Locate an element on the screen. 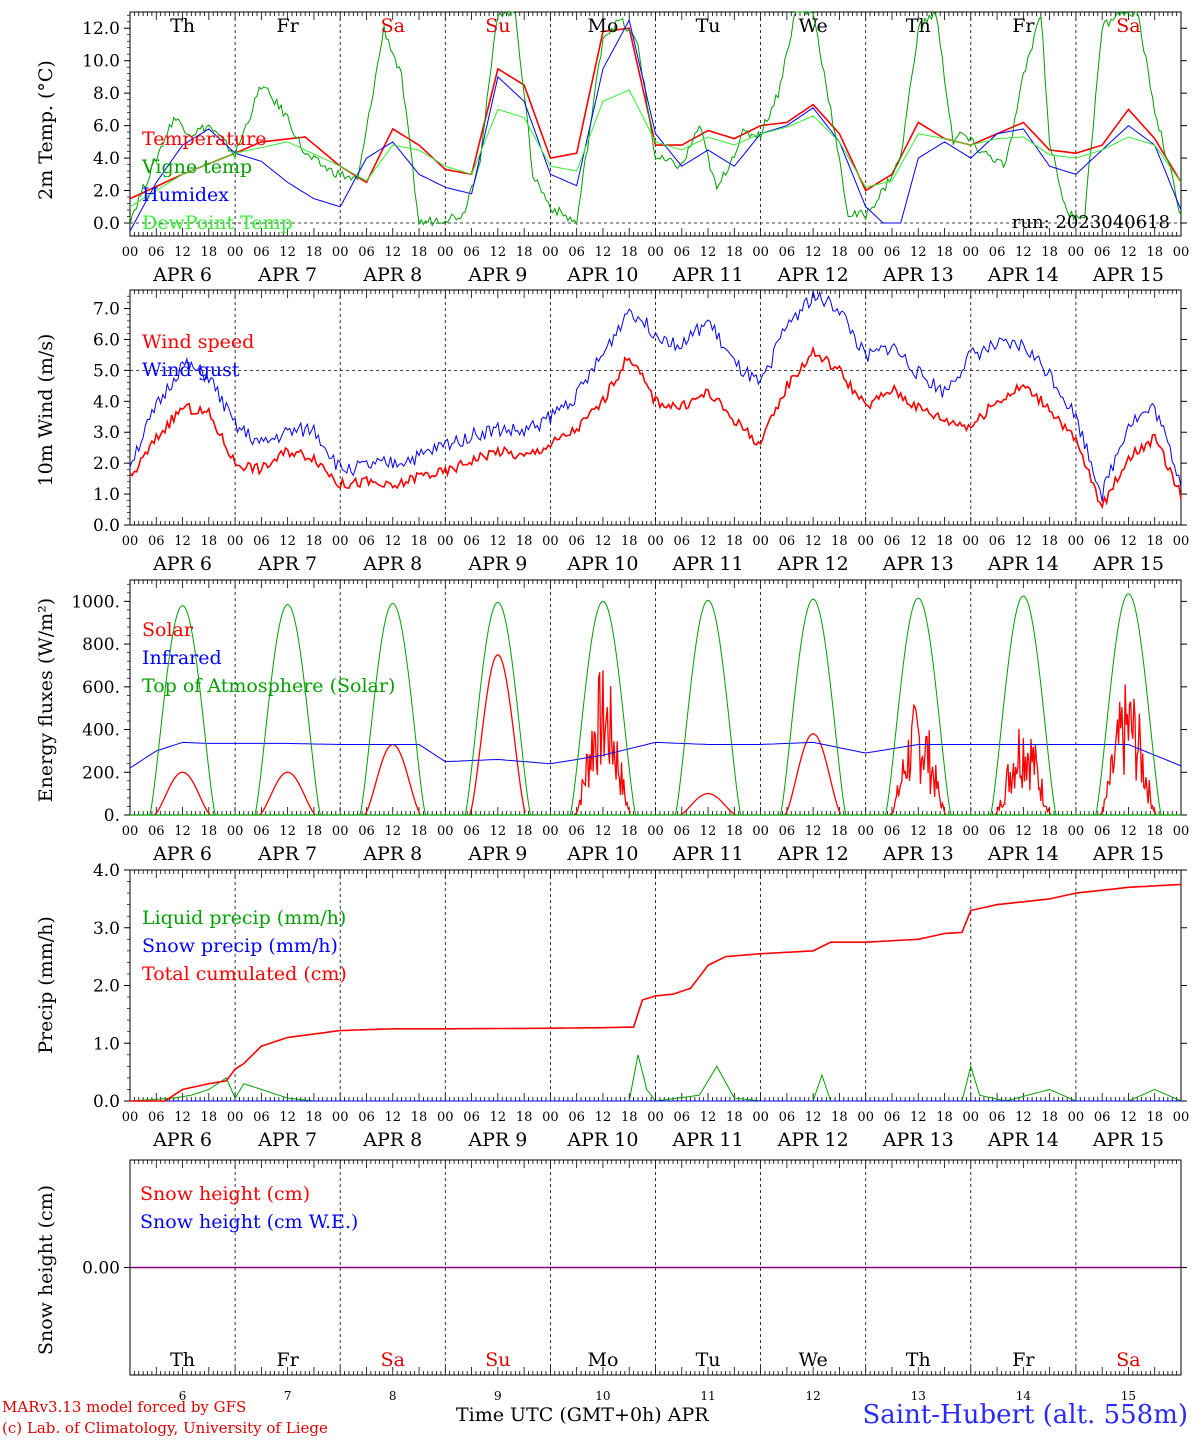  credit-line-model: MARv3.13 model forced by GFS is located at coordinates (124, 1407).